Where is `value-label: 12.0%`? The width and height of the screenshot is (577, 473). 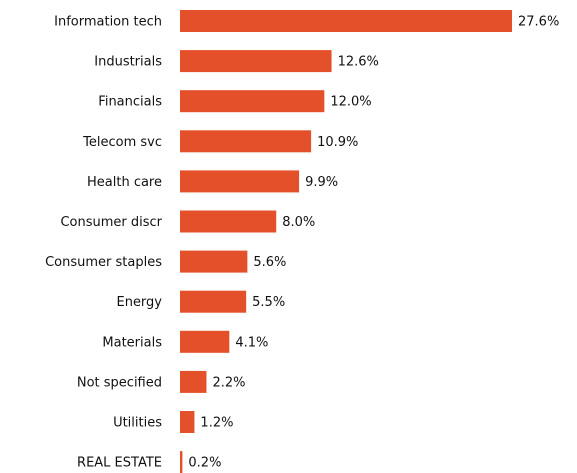
value-label: 12.0% is located at coordinates (350, 102).